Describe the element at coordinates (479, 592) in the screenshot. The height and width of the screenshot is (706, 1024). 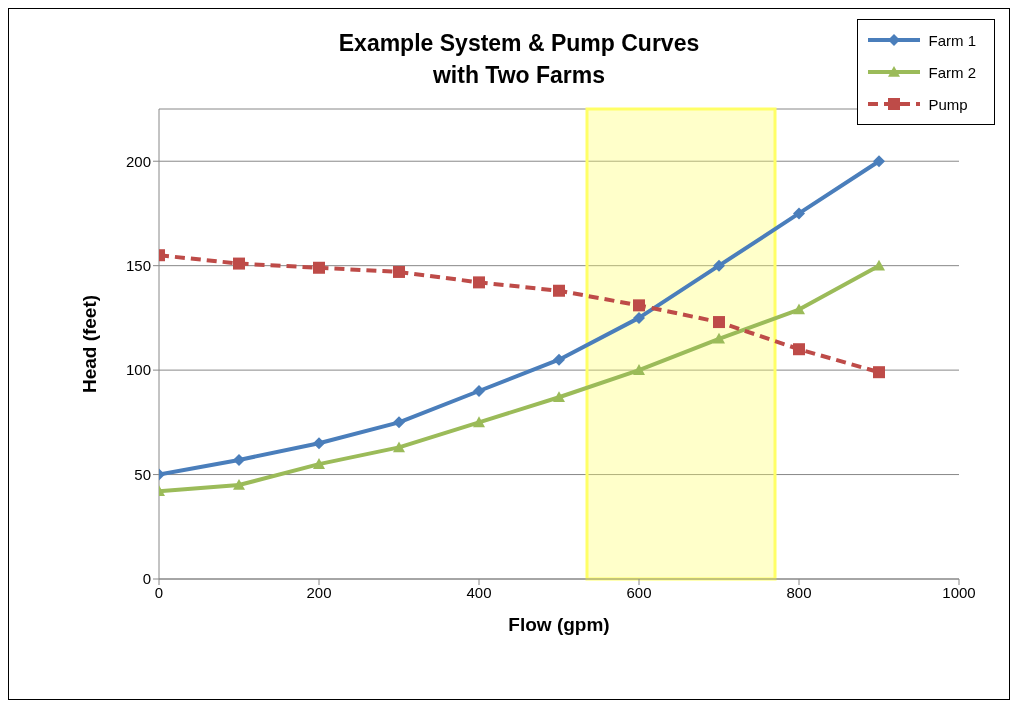
I see `x-tick-label: 400` at that location.